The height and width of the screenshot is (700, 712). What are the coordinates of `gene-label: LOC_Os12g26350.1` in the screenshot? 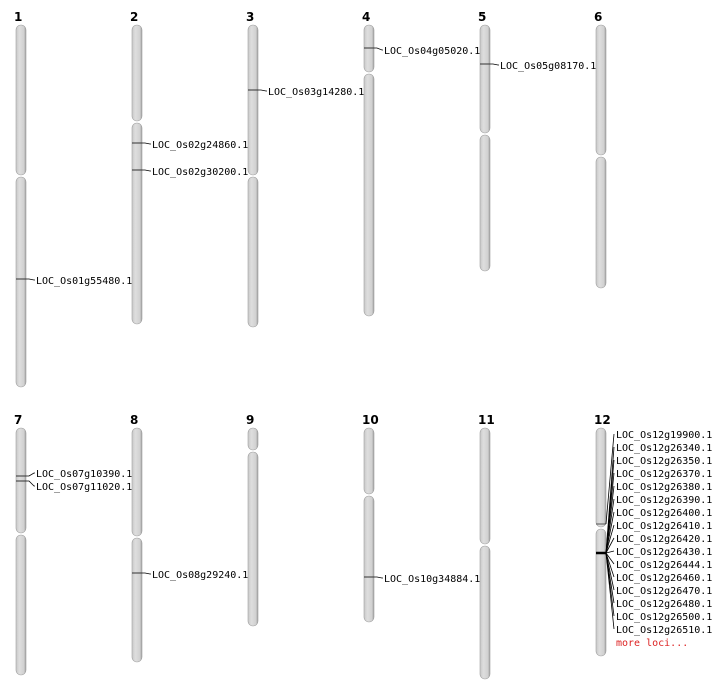 It's located at (664, 461).